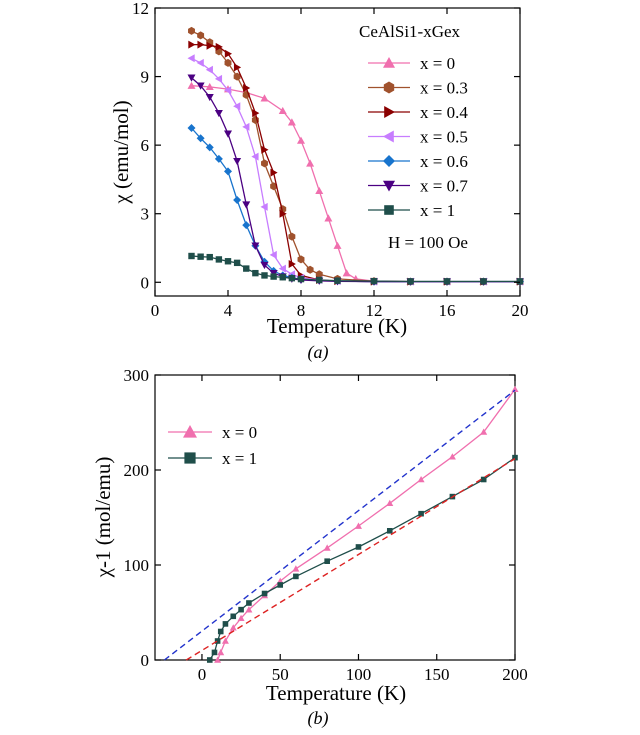  Describe the element at coordinates (137, 565) in the screenshot. I see `y-tick-label: 100` at that location.